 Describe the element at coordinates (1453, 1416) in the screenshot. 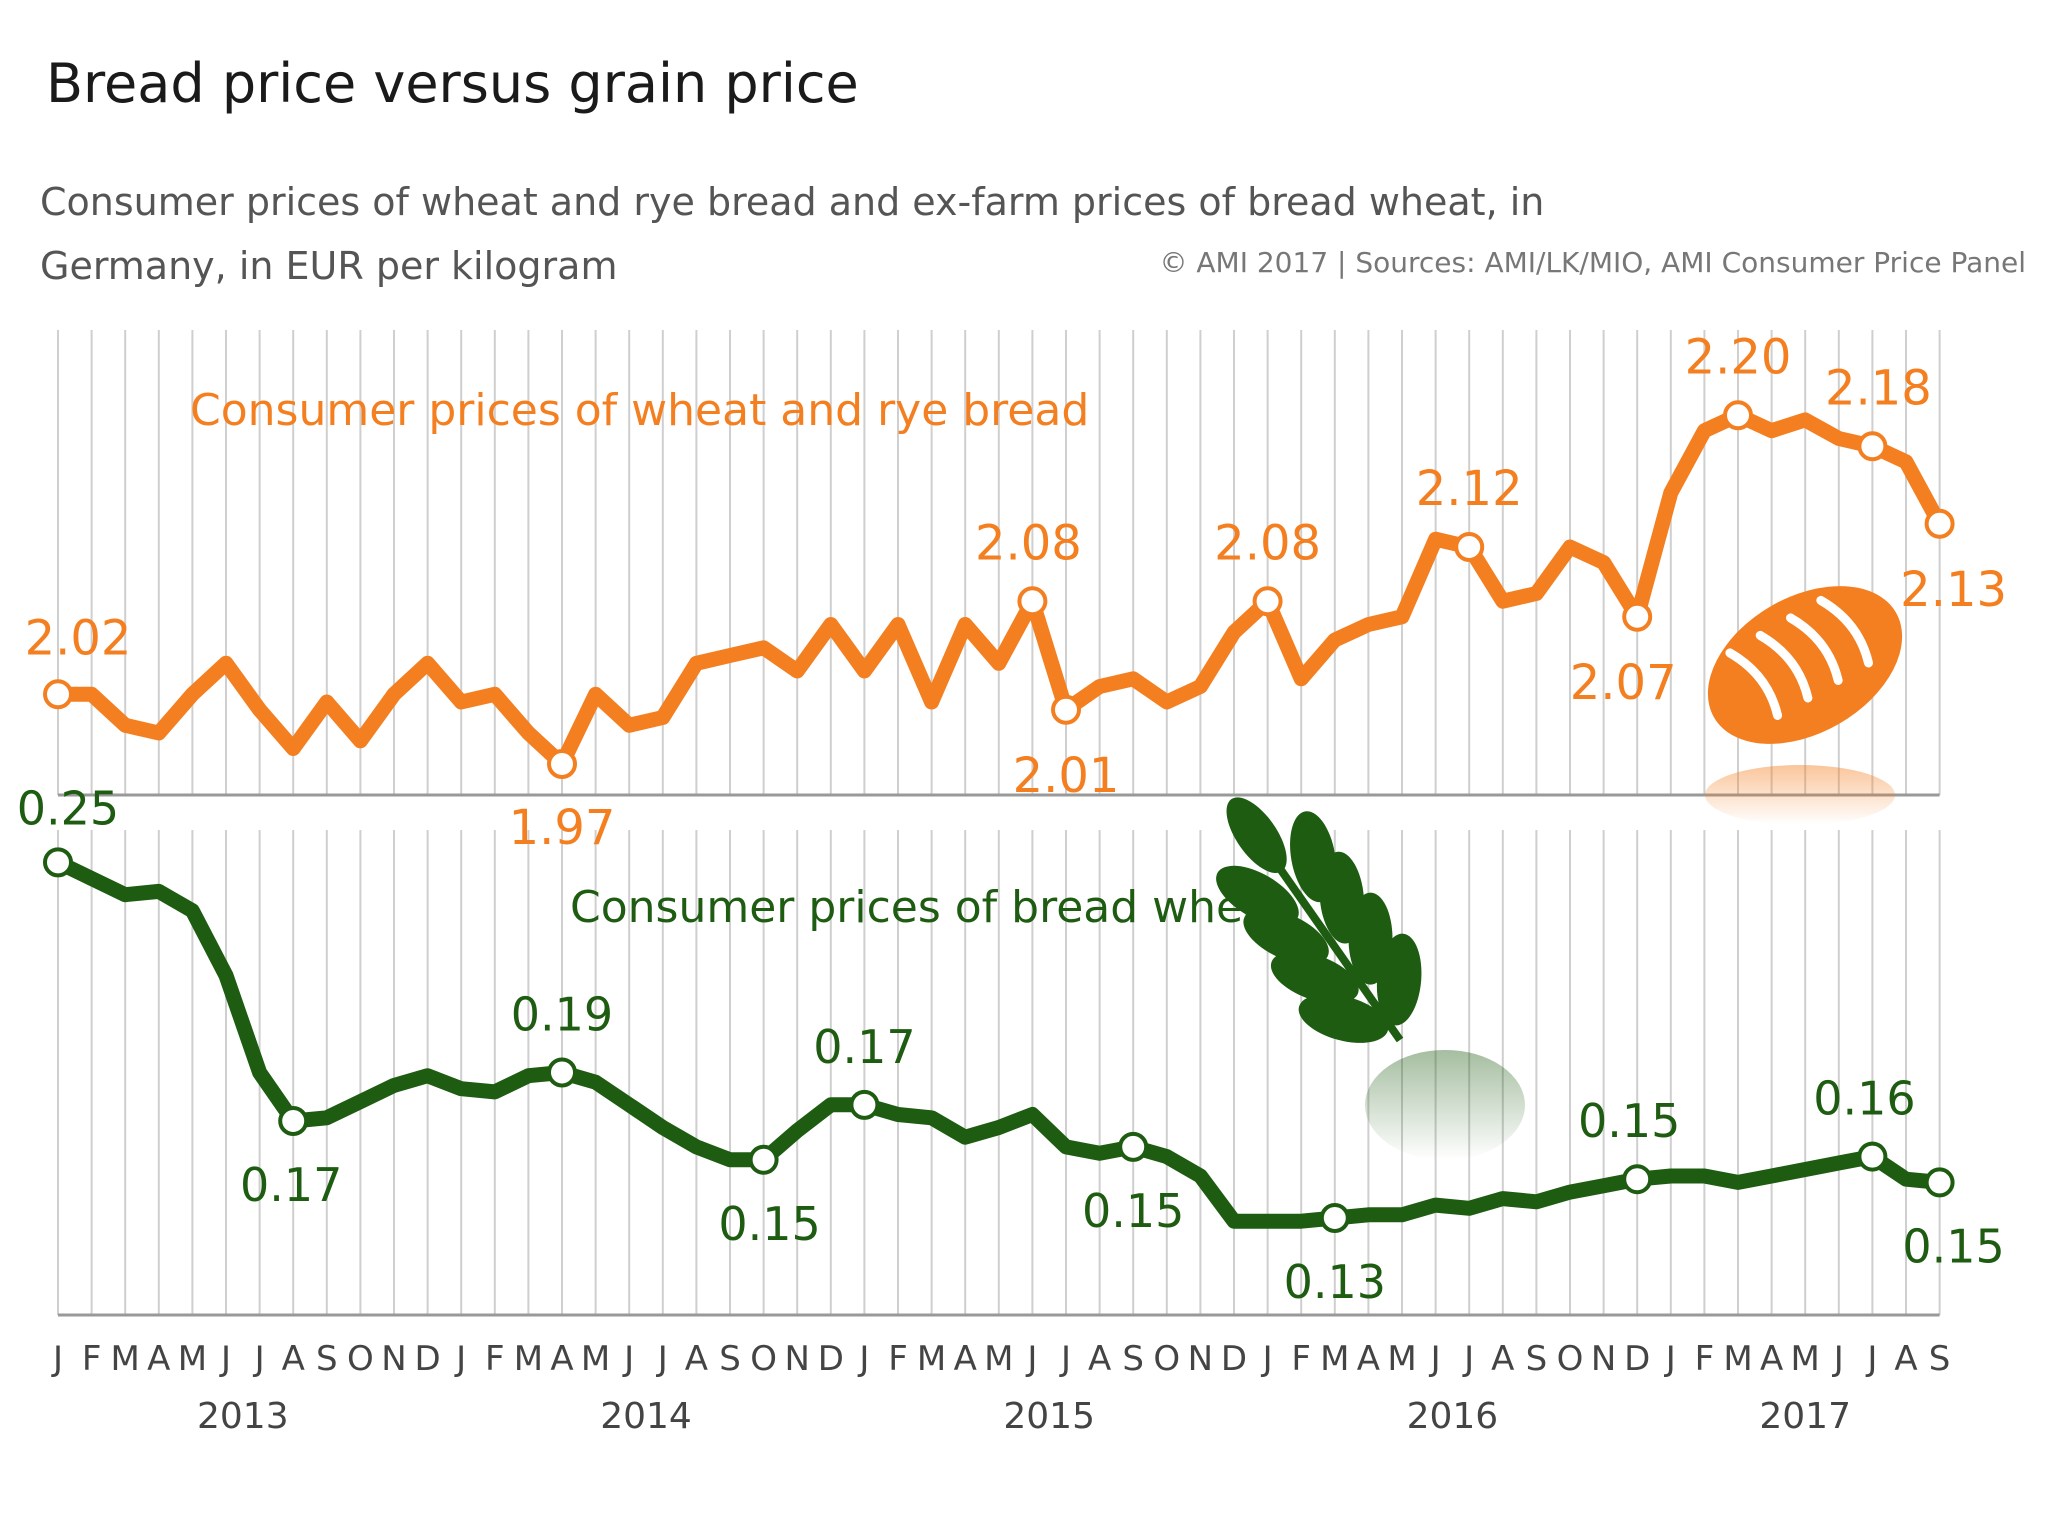

I see `year-tick-label: 2016` at that location.